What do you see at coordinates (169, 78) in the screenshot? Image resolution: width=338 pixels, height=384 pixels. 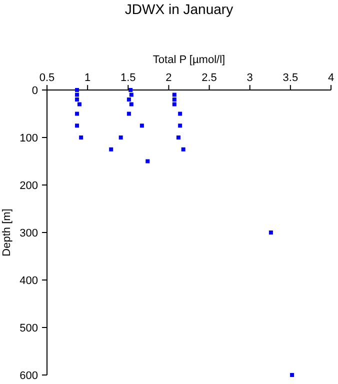 I see `x-tick-label: 2` at bounding box center [169, 78].